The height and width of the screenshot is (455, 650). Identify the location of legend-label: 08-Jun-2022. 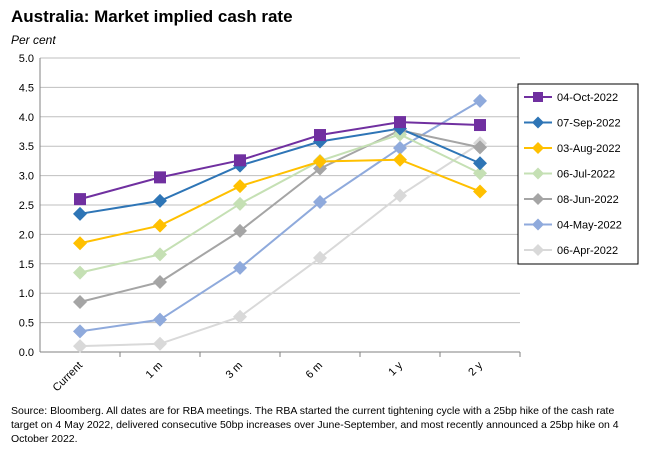
(588, 200).